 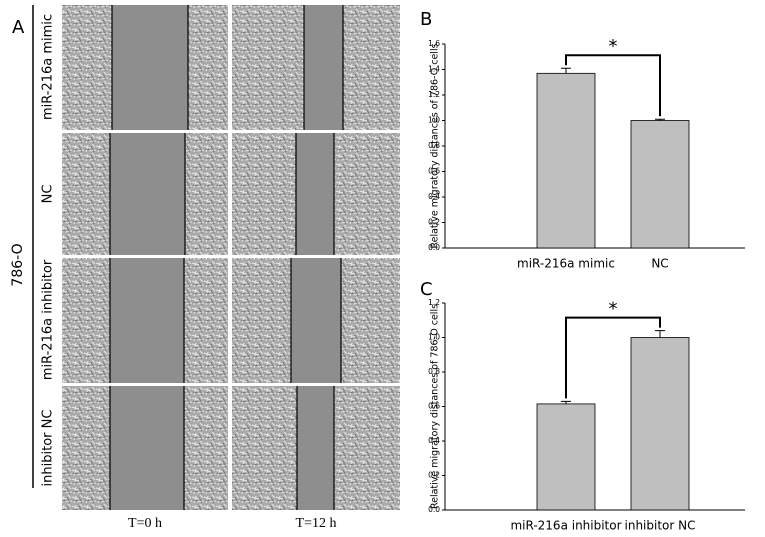 I want to click on x-tick-label: NC, so click(x=659, y=264).